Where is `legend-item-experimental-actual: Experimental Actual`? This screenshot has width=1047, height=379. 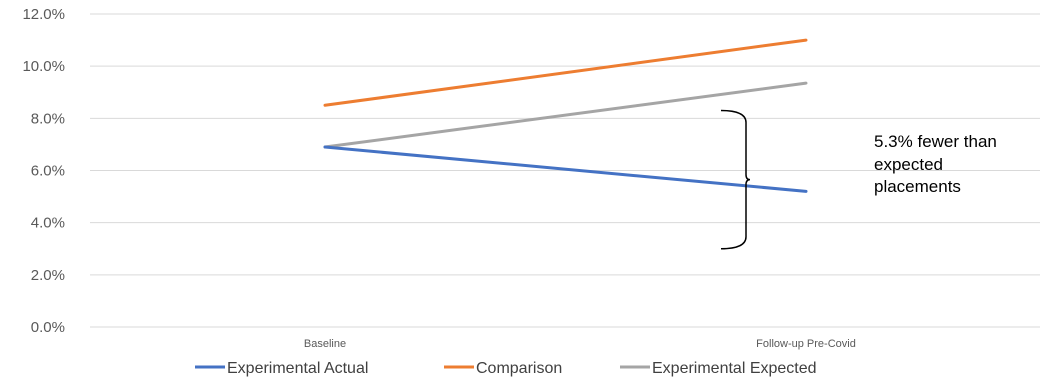
legend-item-experimental-actual: Experimental Actual is located at coordinates (281, 368).